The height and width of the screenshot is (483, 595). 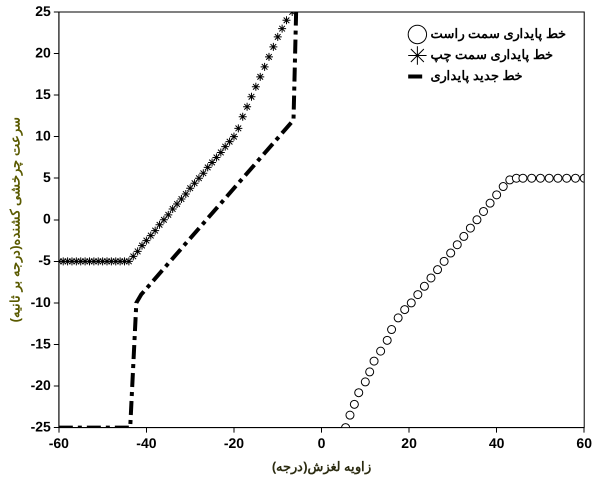 I want to click on x-tick-label: 0, so click(x=322, y=442).